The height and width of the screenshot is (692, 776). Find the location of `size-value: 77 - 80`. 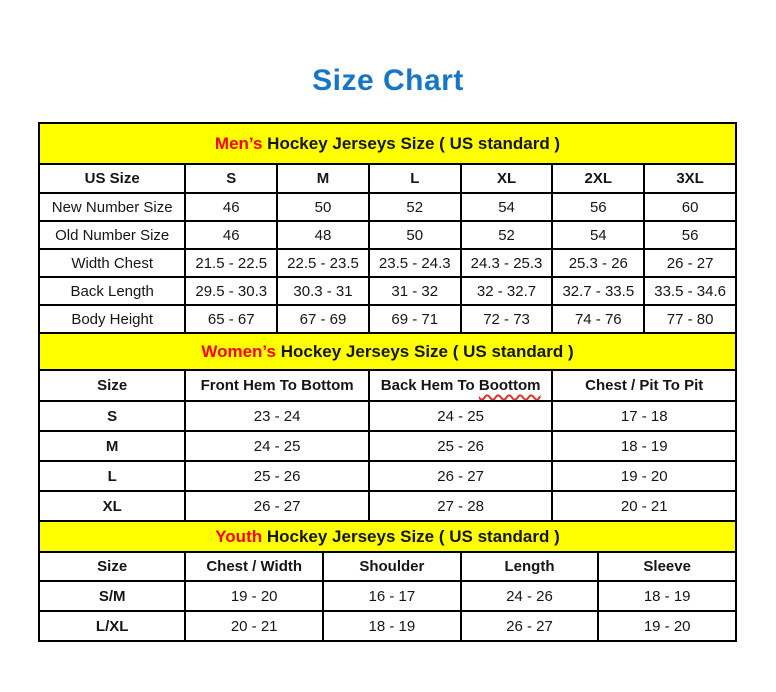

size-value: 77 - 80 is located at coordinates (690, 319).